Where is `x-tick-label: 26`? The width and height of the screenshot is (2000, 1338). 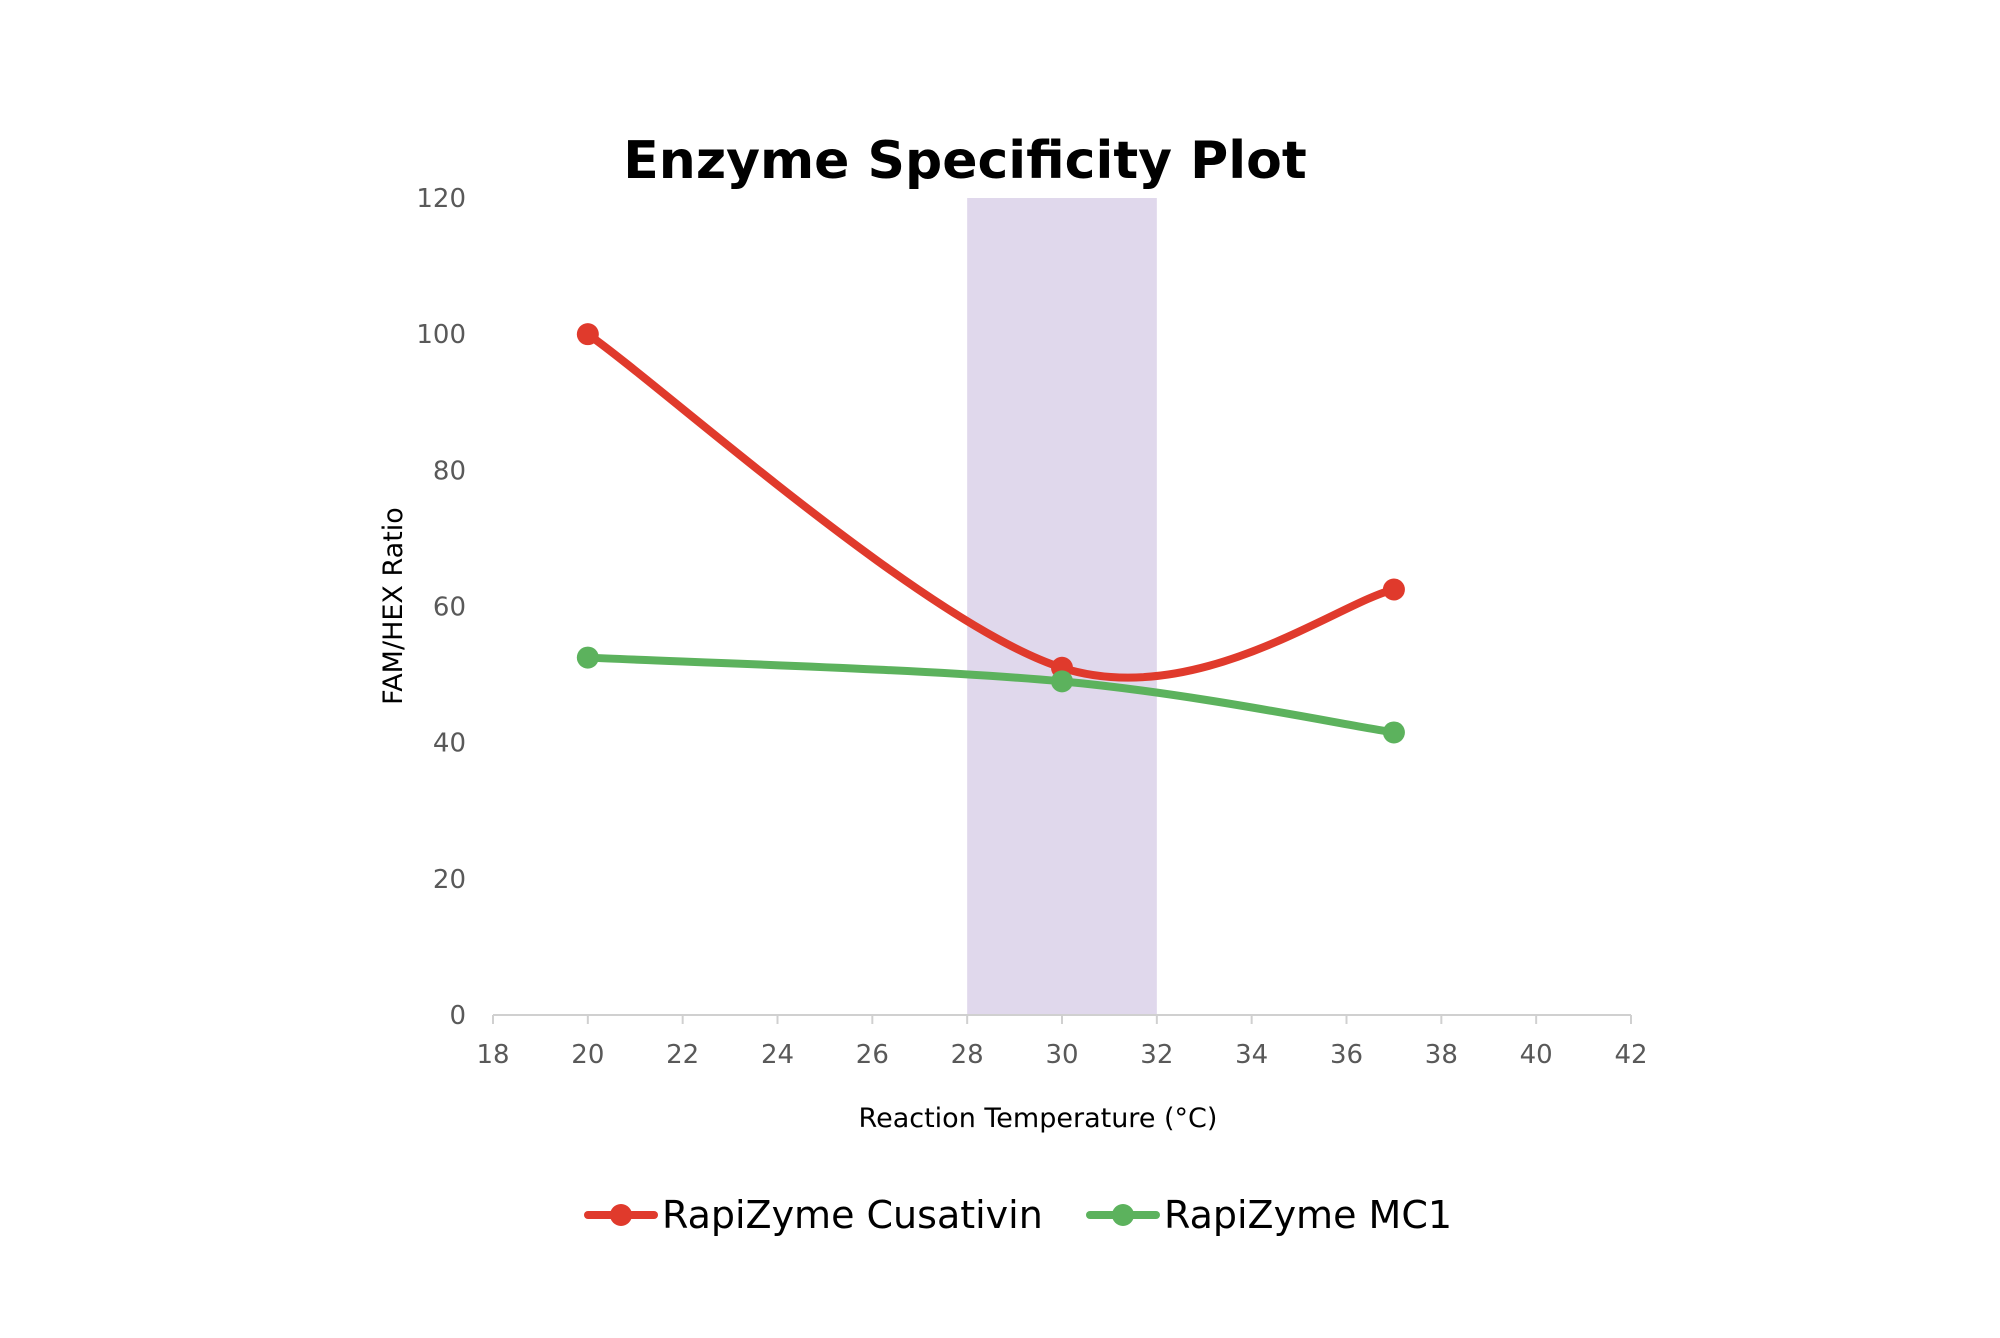 x-tick-label: 26 is located at coordinates (872, 1055).